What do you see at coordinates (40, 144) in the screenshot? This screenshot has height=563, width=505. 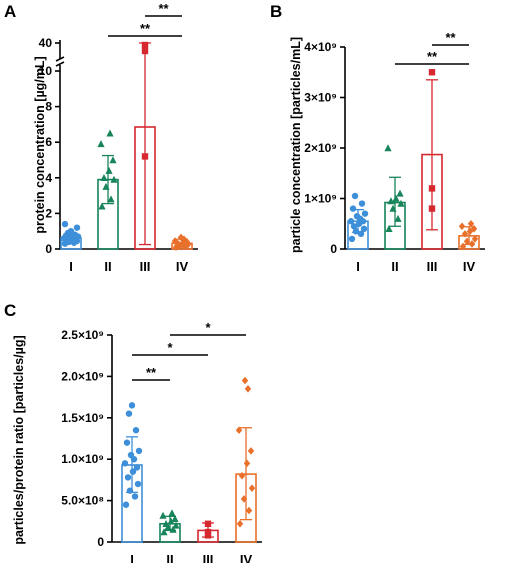 I see `y-axis-label-a: protein concentration [µg/mL]` at bounding box center [40, 144].